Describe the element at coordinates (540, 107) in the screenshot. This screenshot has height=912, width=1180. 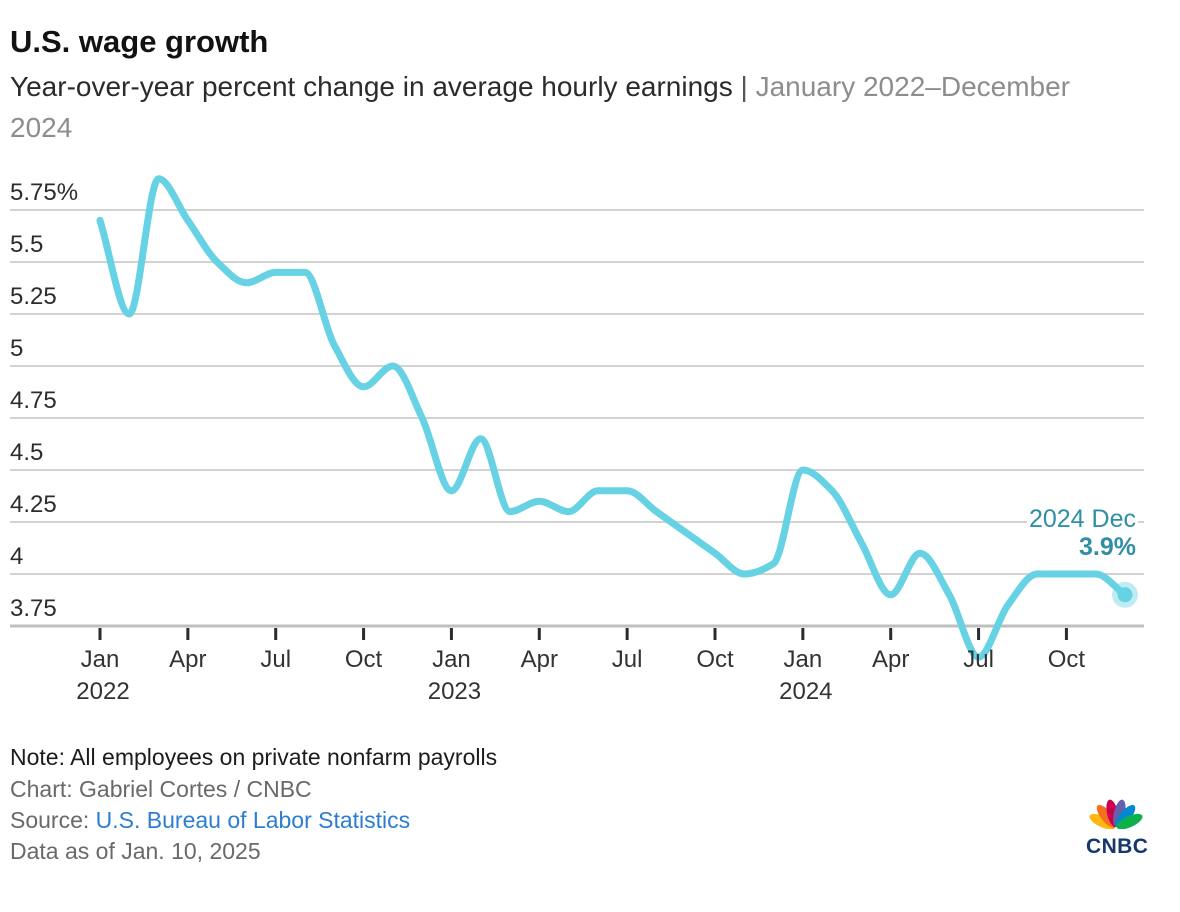
I see `subtitle-period: January 2022–December 2024` at that location.